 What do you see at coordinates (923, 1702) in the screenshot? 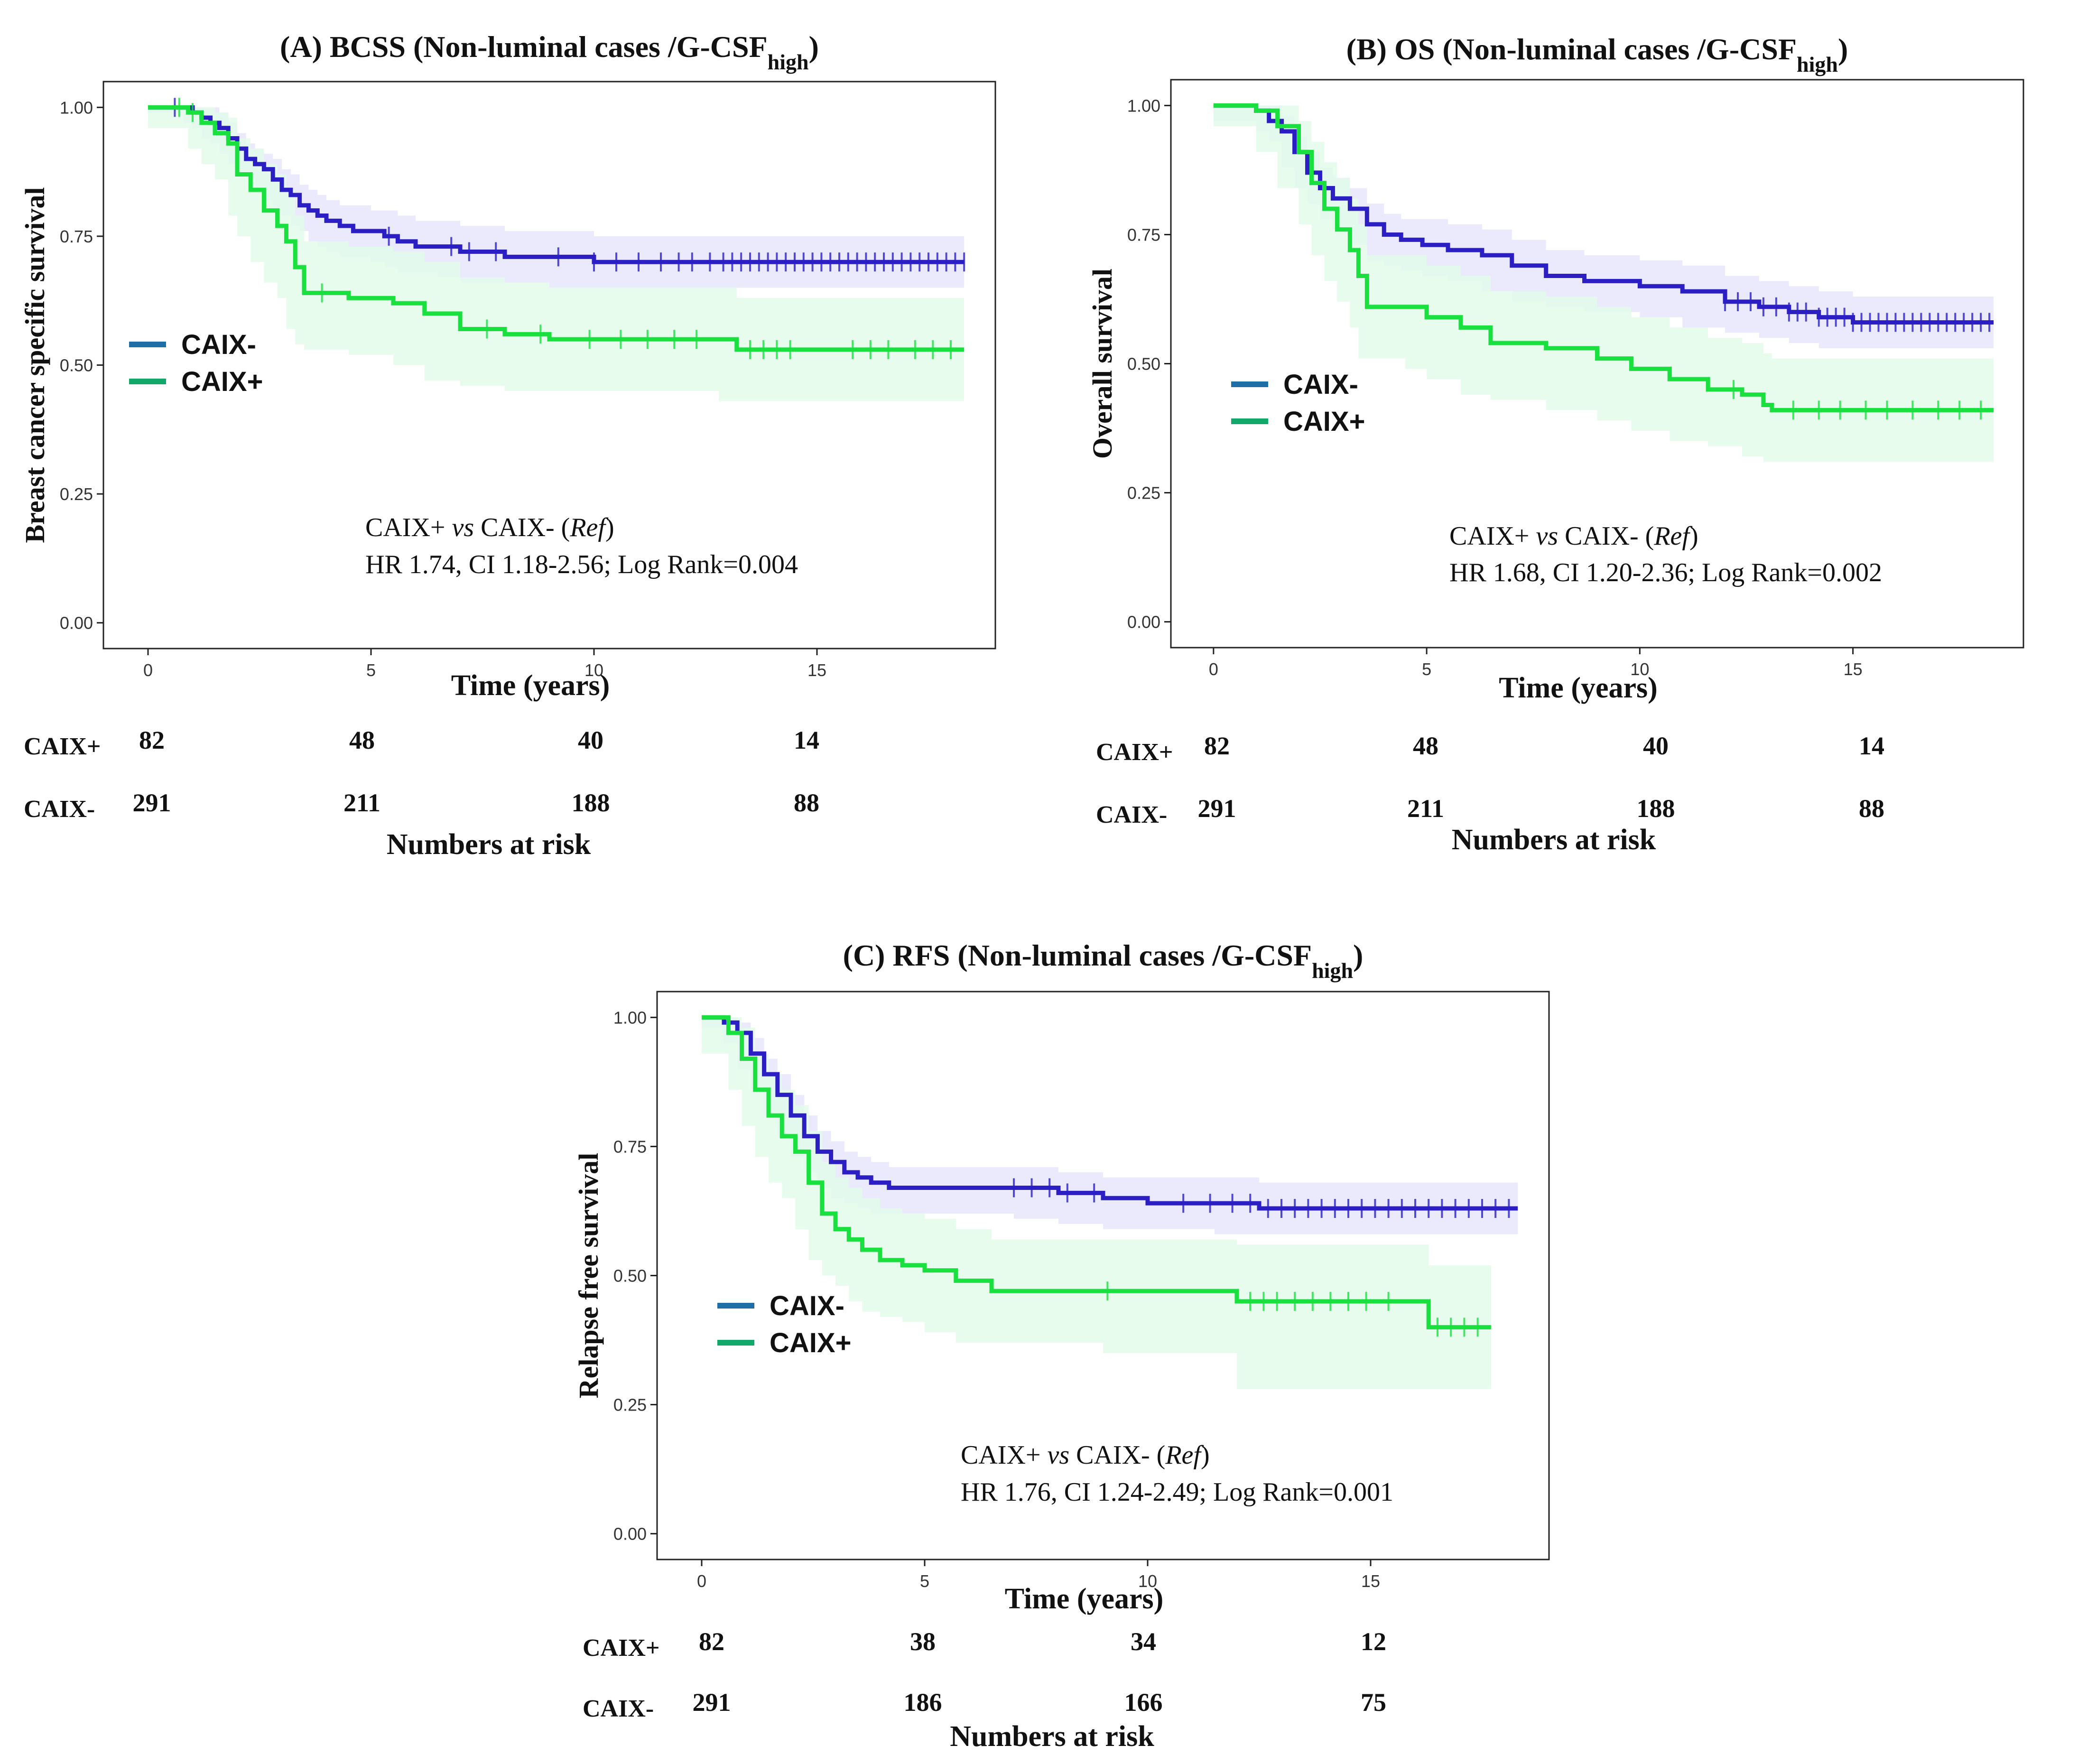
I see `risk-value: 186` at bounding box center [923, 1702].